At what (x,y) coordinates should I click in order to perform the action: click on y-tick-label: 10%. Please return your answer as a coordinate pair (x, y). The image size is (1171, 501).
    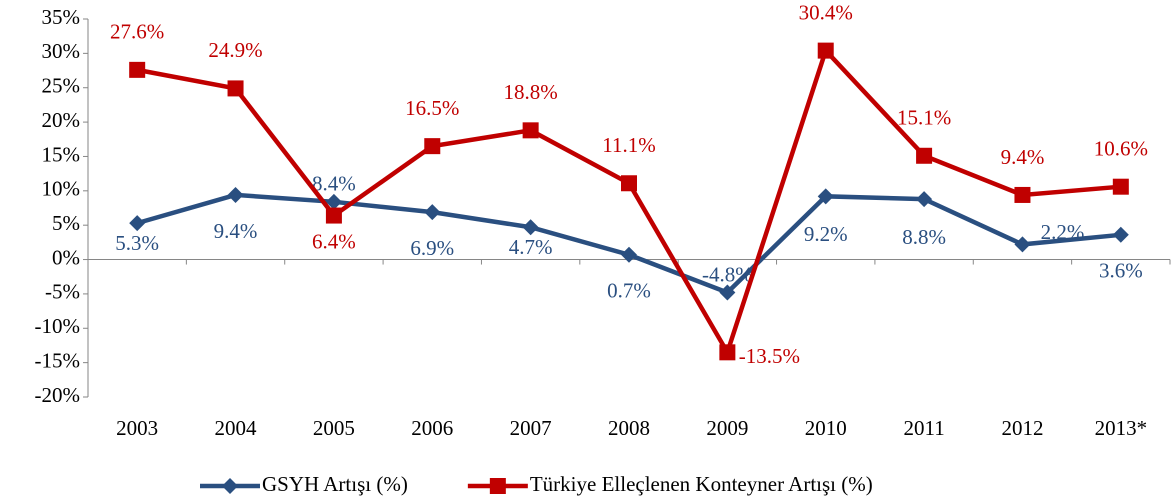
    Looking at the image, I should click on (61, 189).